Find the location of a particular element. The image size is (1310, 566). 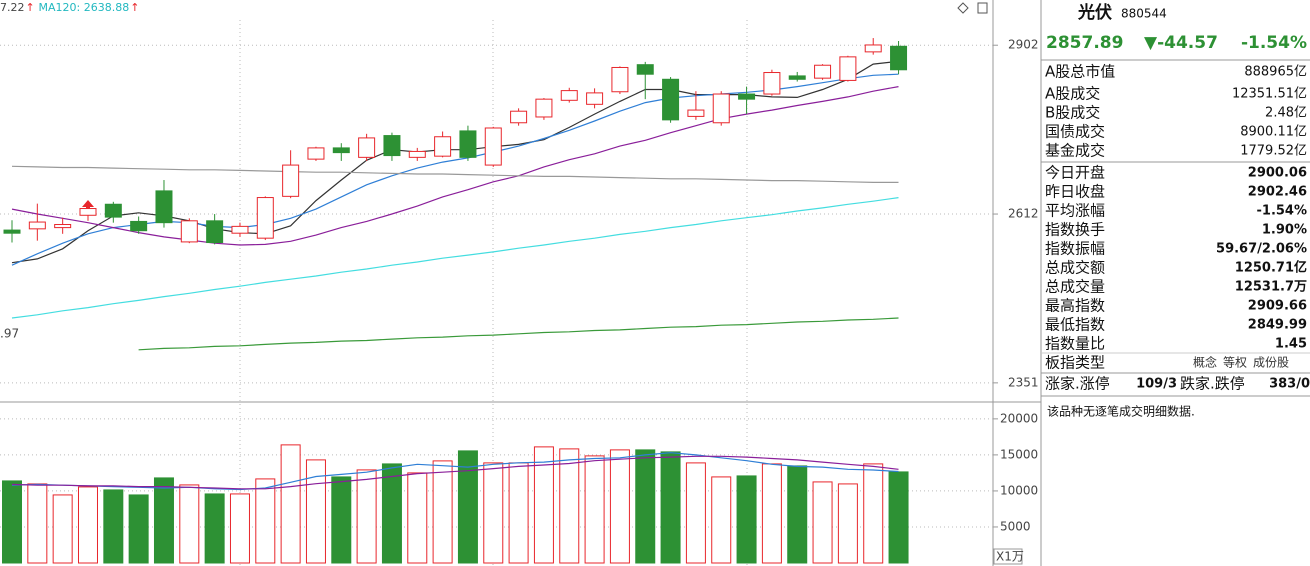

unit-box is located at coordinates (1008, 556).